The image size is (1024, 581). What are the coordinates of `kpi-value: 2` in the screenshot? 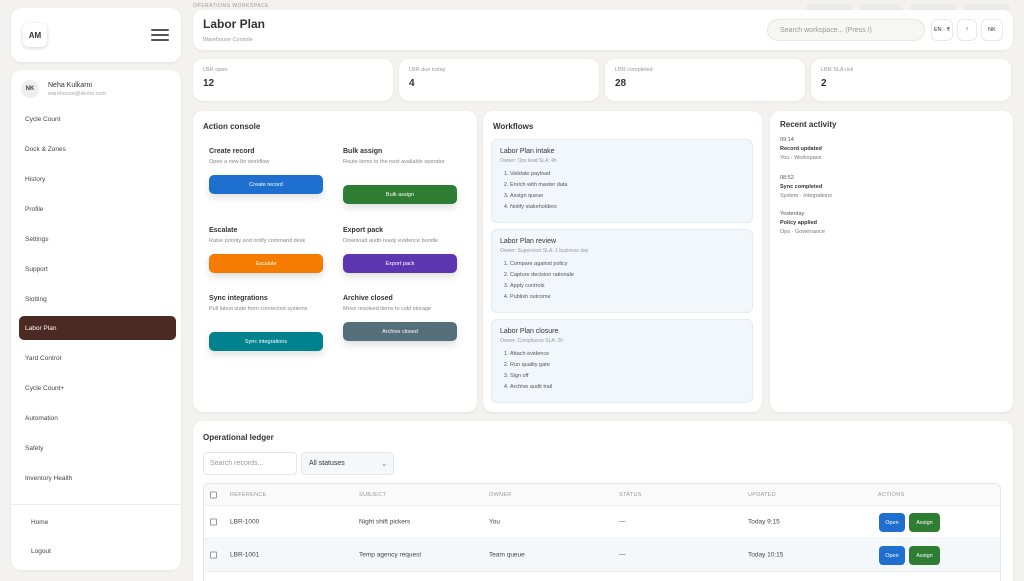 It's located at (824, 83).